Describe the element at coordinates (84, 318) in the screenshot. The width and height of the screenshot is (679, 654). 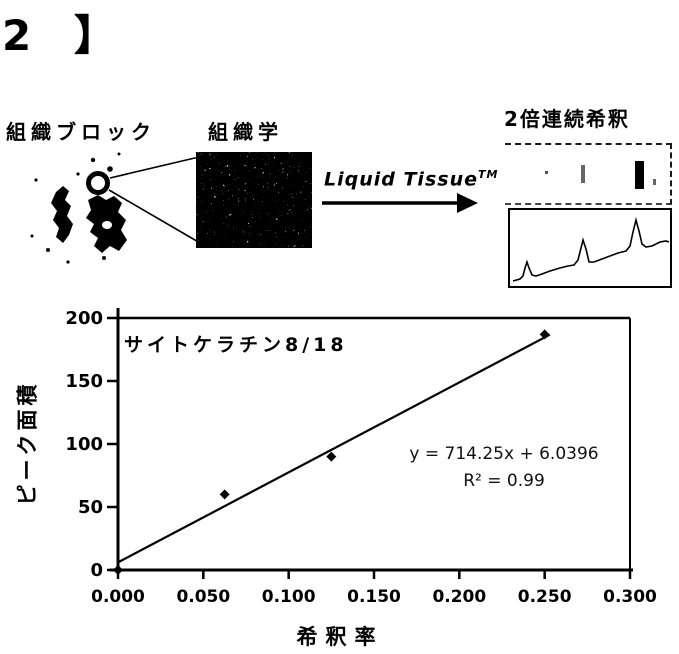
I see `y-tick-label: 200` at that location.